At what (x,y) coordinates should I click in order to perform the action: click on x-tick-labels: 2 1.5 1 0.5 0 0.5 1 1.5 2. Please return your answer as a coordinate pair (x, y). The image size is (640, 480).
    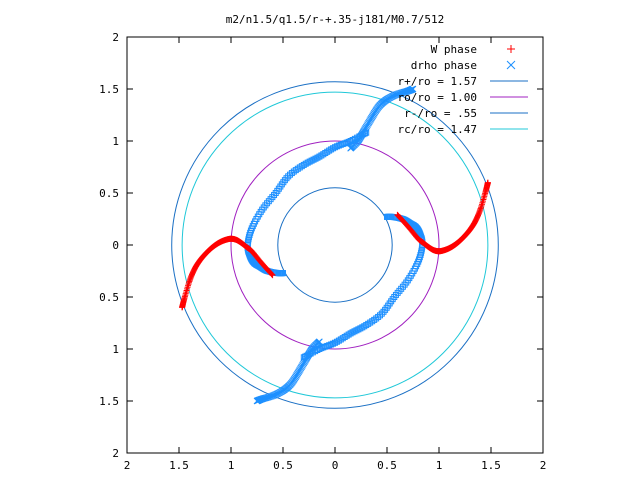
    Looking at the image, I should click on (335, 465).